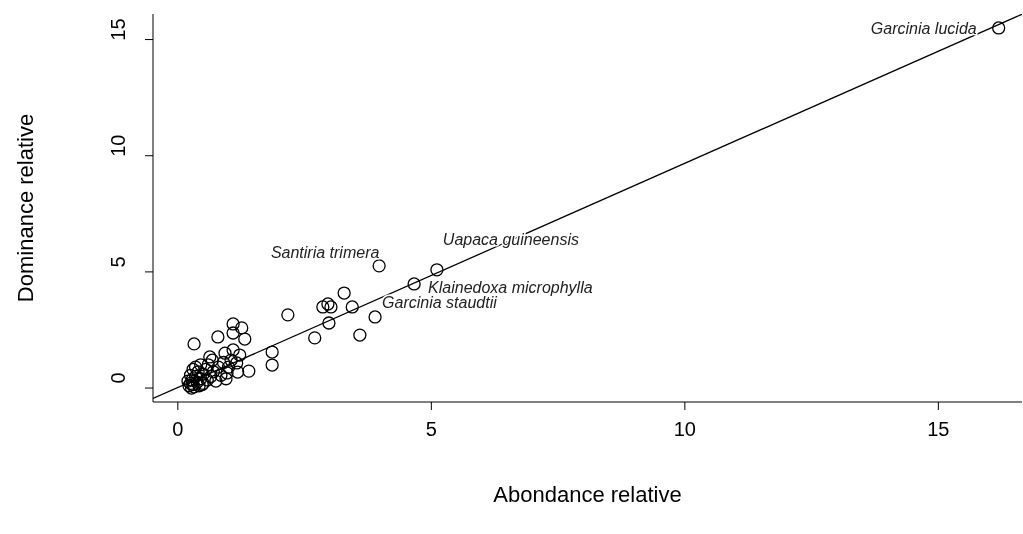 This screenshot has width=1023, height=534. I want to click on x-tick-label: 15, so click(938, 429).